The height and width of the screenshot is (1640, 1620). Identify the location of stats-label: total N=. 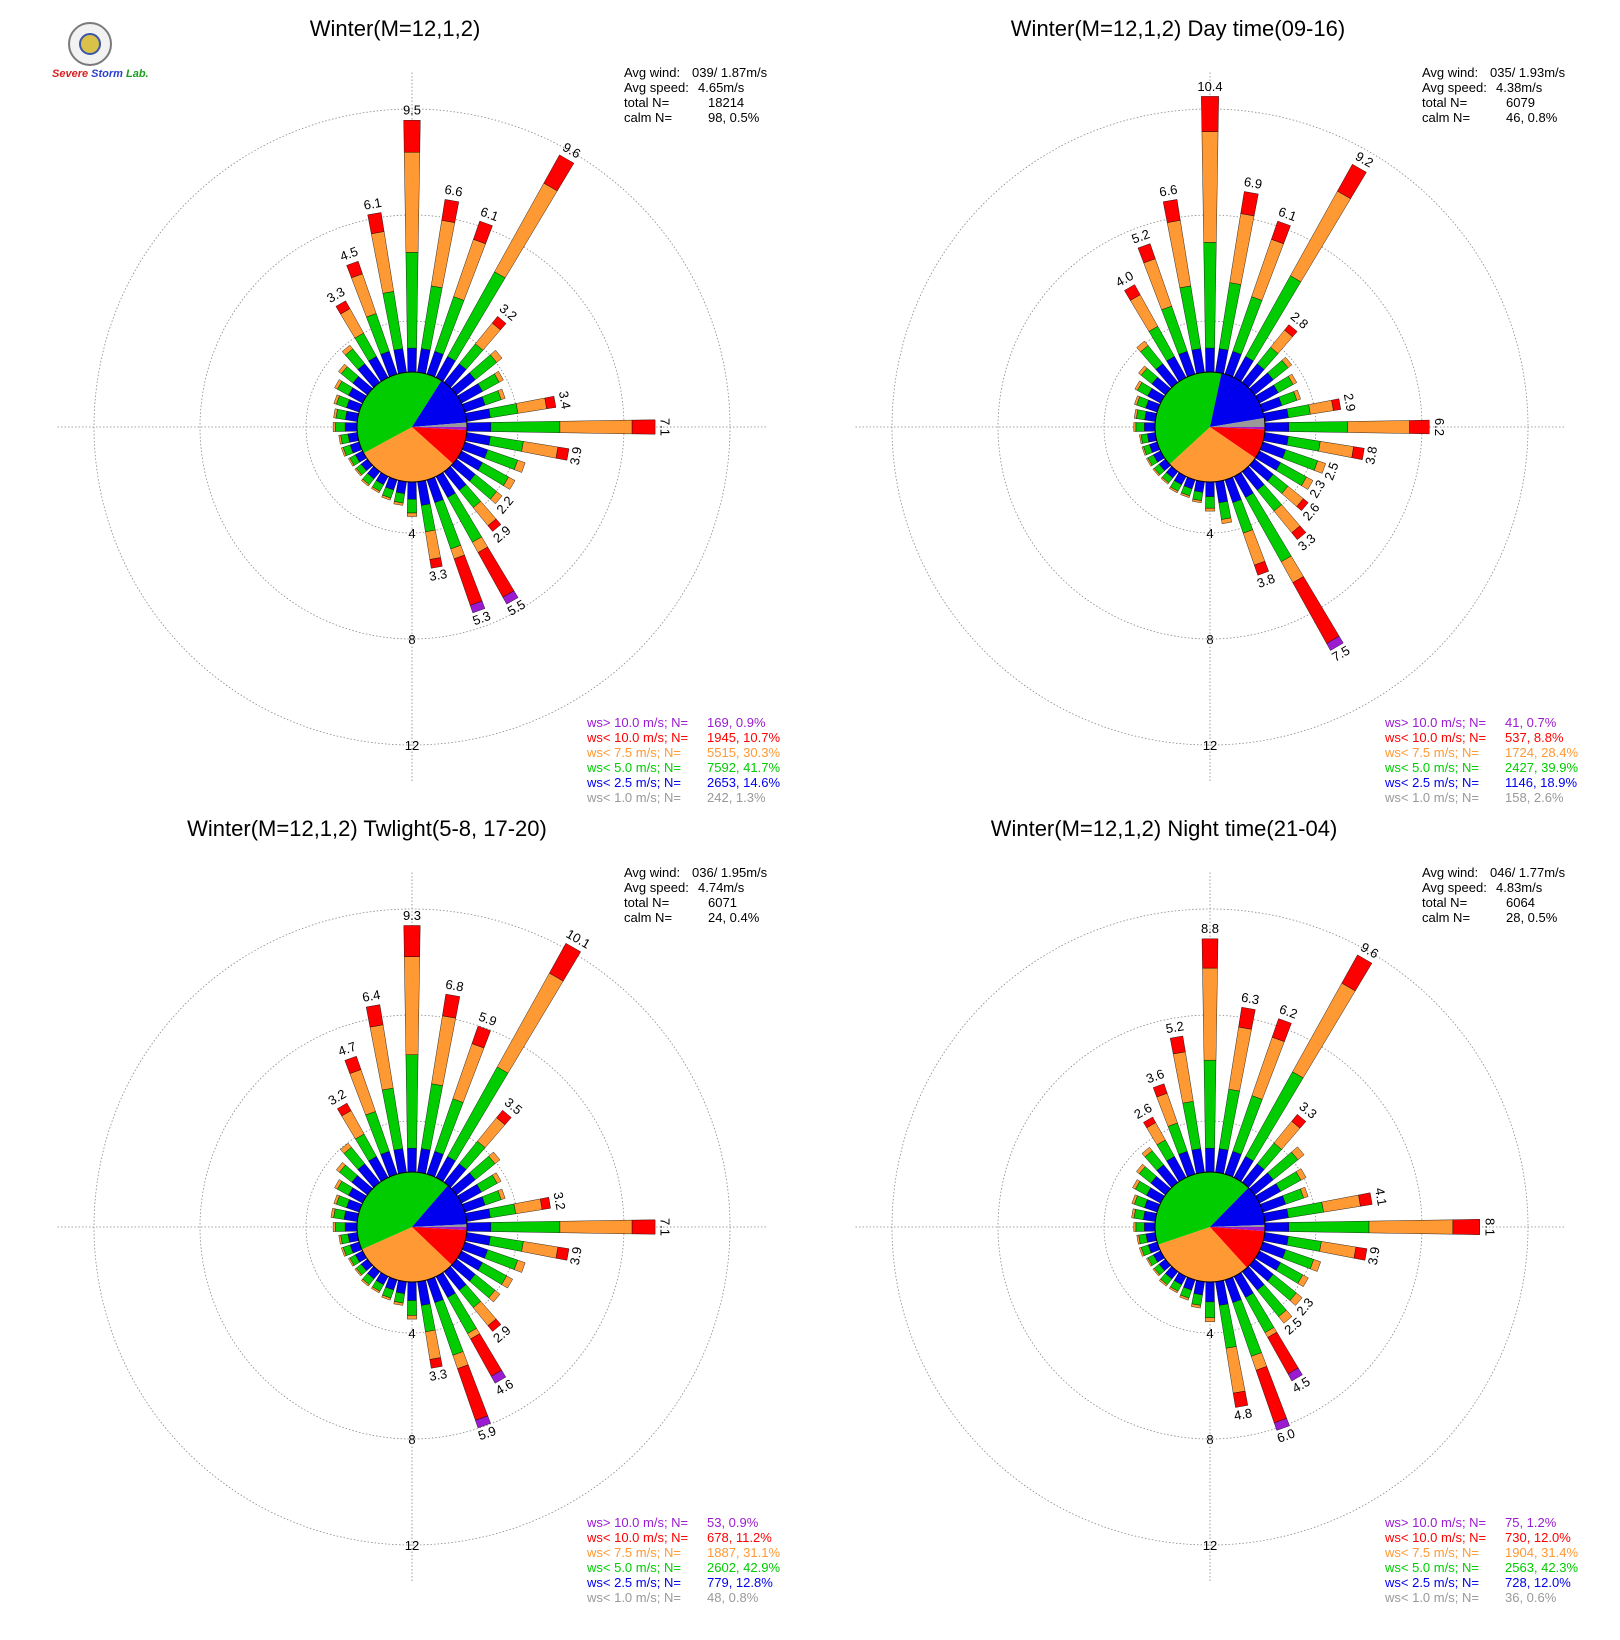
(1444, 902).